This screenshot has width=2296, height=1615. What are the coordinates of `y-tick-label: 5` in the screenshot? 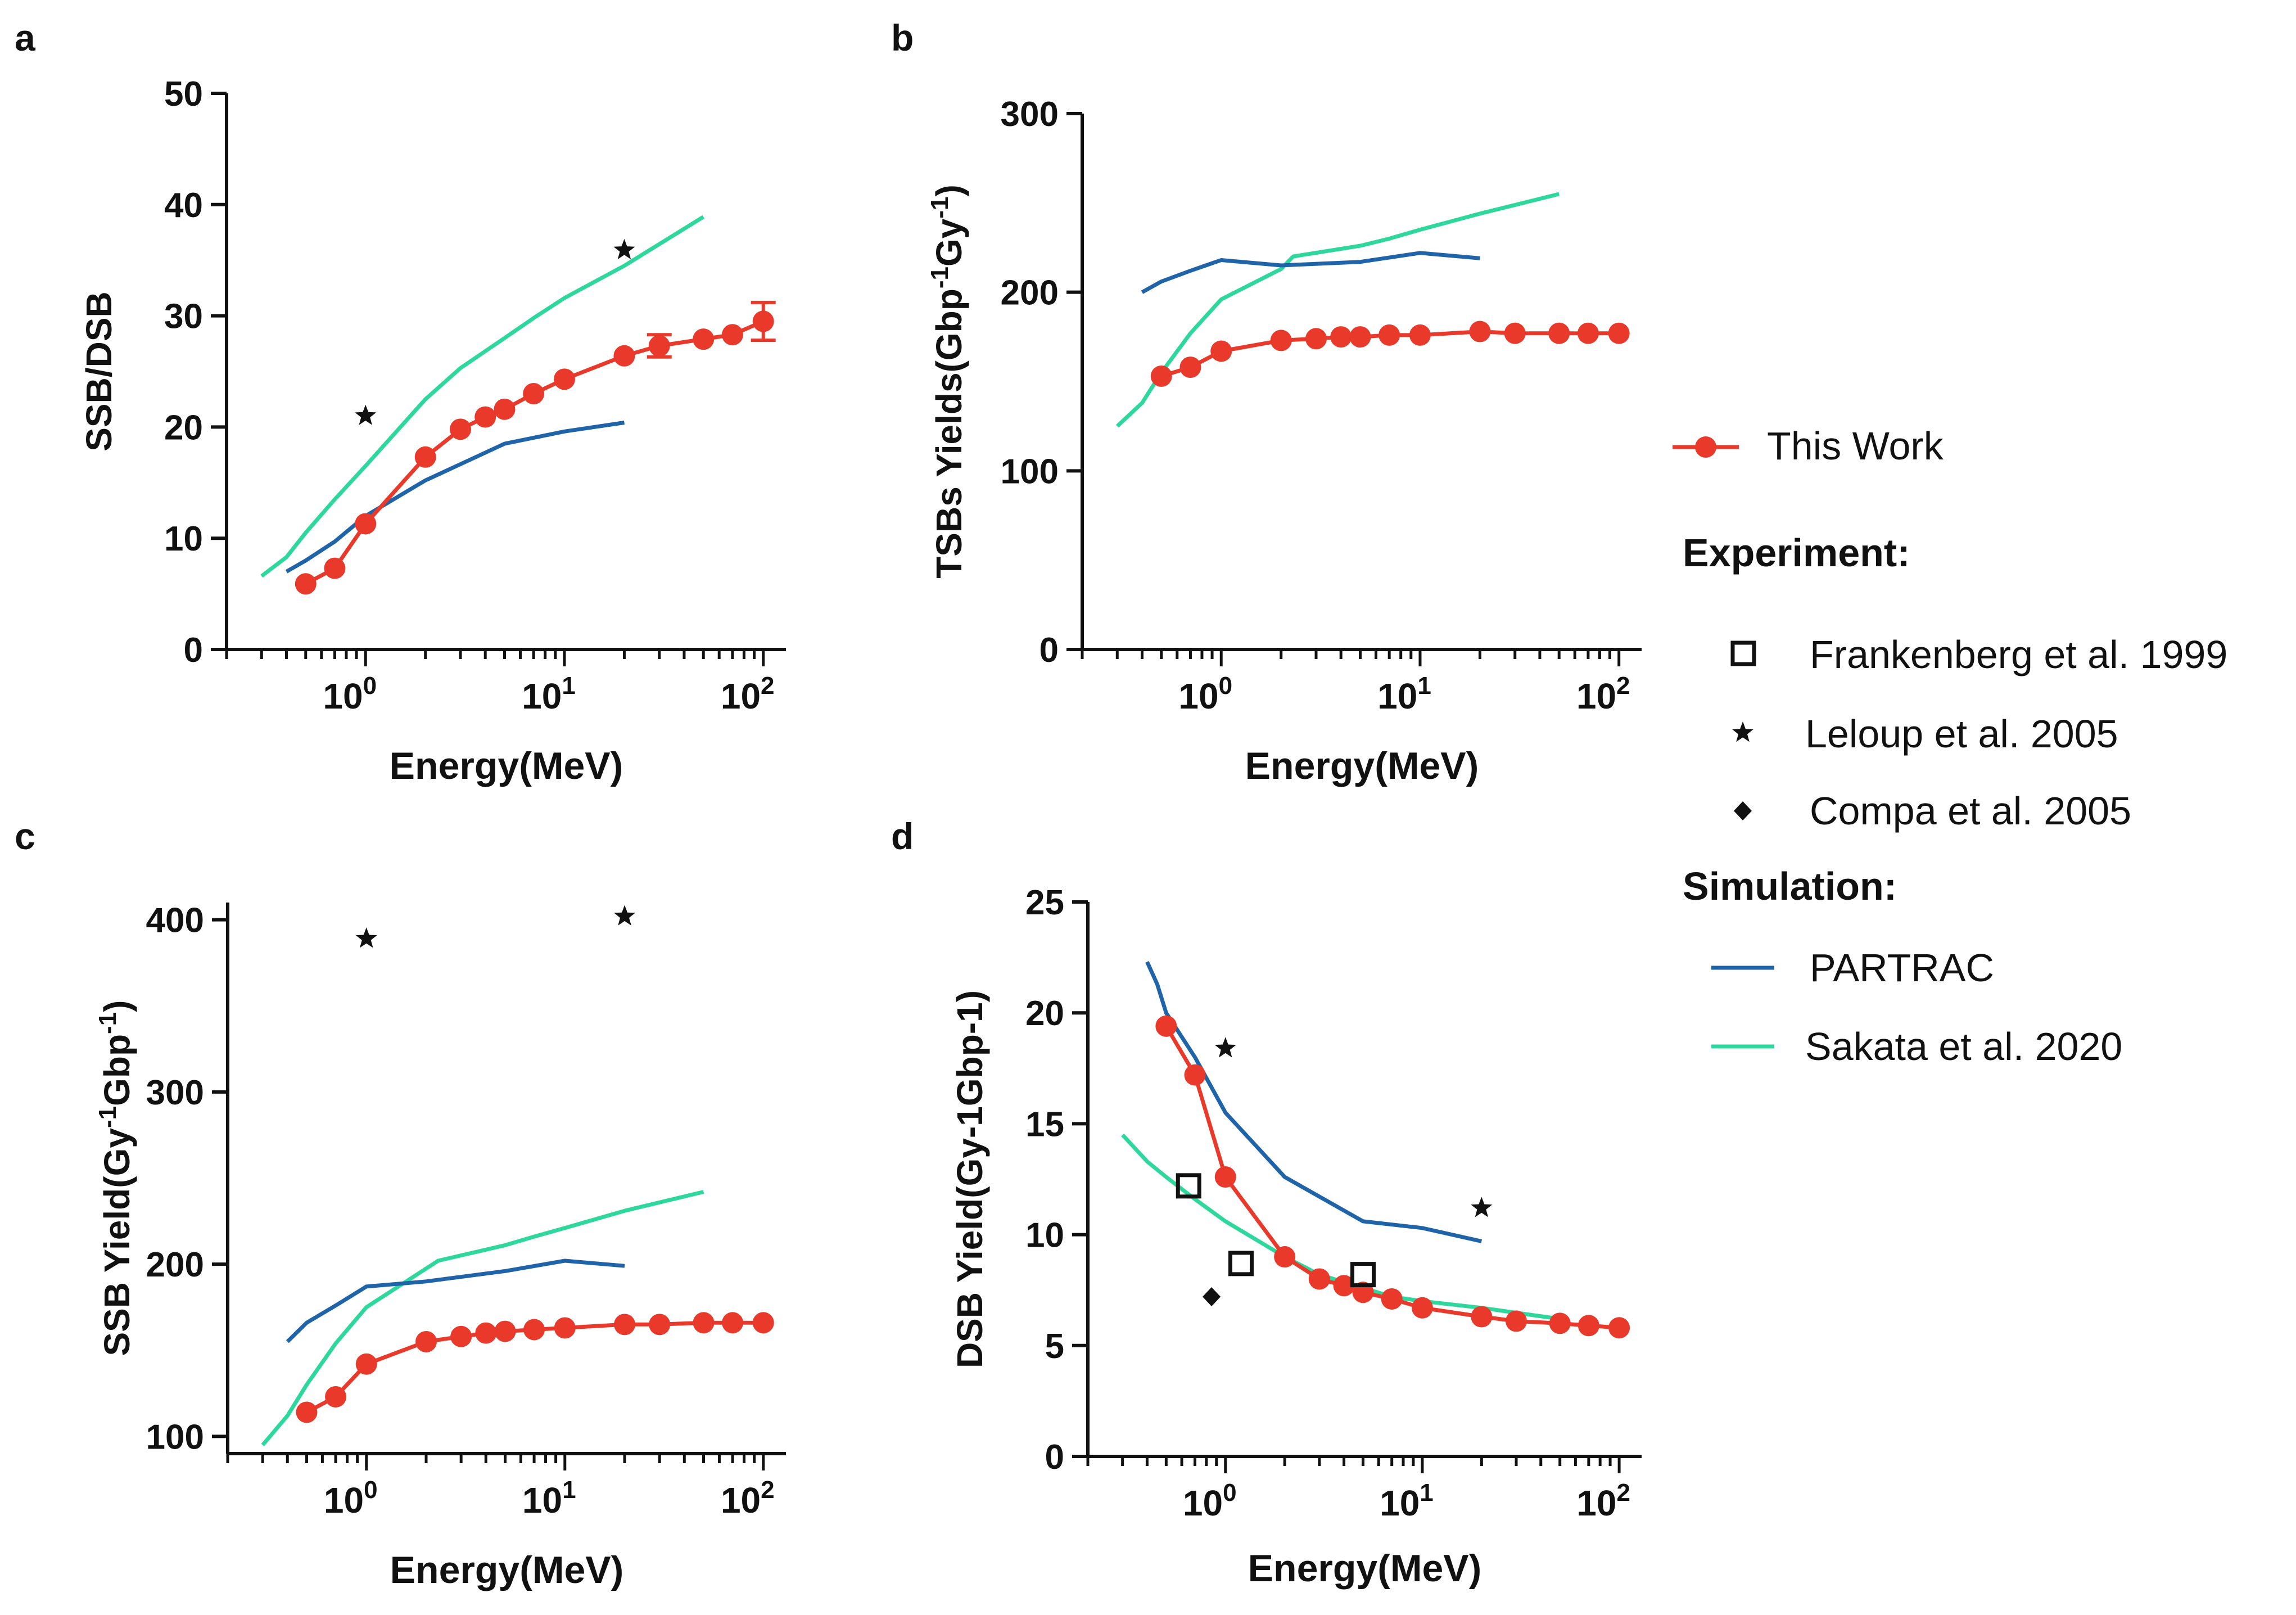 It's located at (1054, 1346).